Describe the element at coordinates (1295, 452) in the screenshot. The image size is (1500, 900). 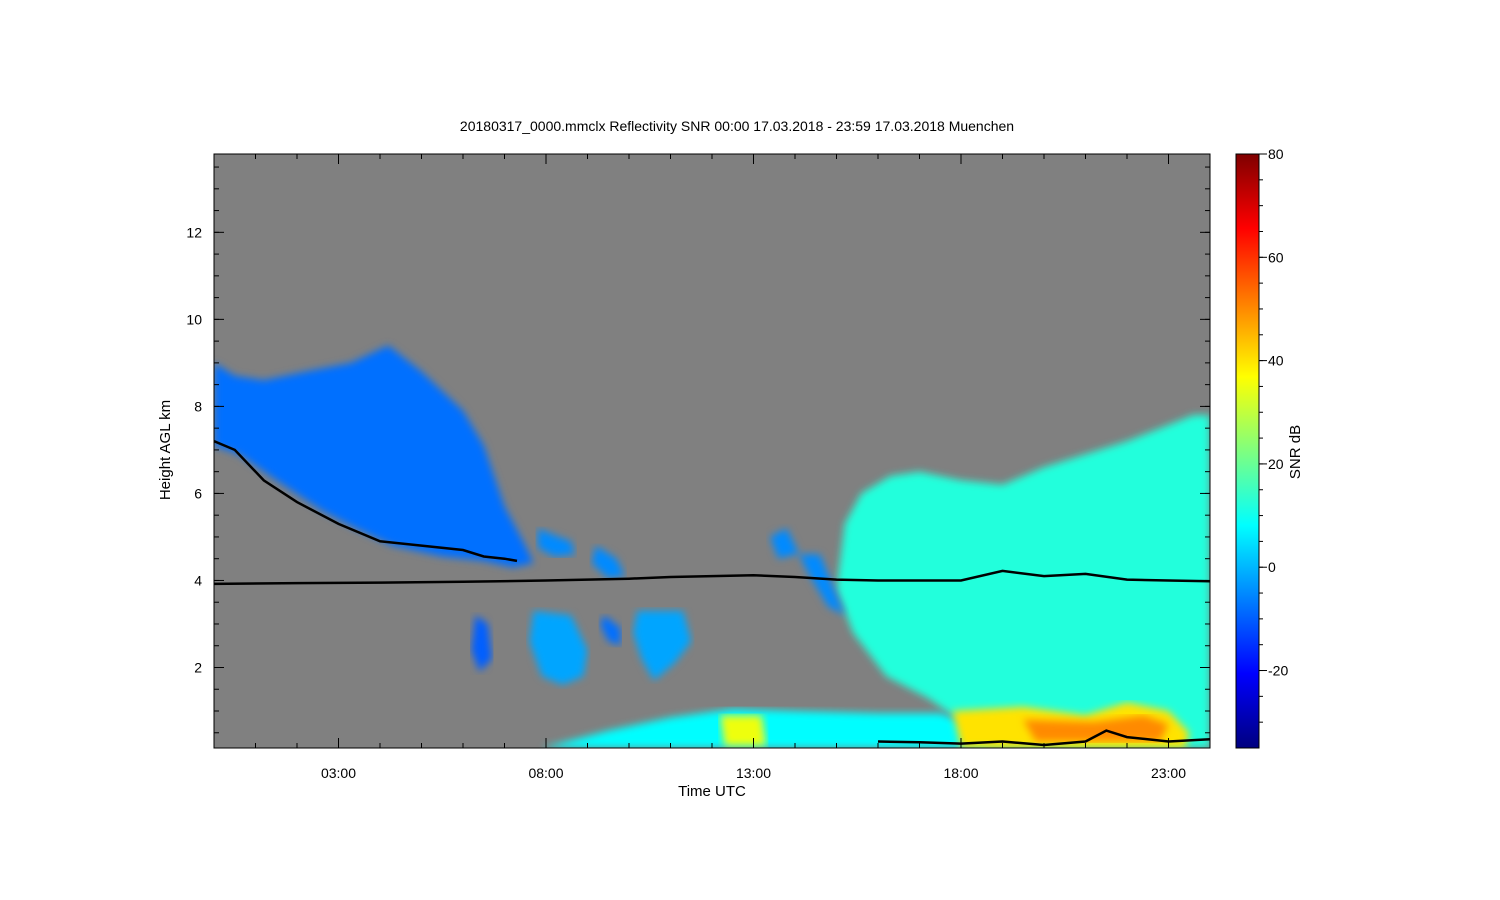
I see `colorbar-label: SNR dB` at that location.